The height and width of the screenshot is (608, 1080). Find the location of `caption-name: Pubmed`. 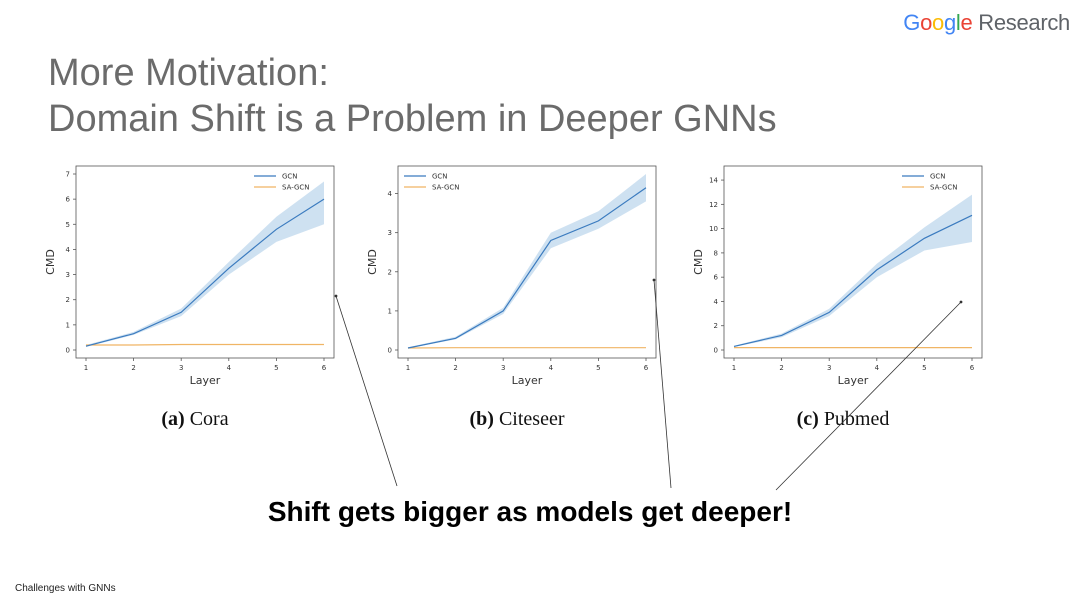

caption-name: Pubmed is located at coordinates (856, 419).